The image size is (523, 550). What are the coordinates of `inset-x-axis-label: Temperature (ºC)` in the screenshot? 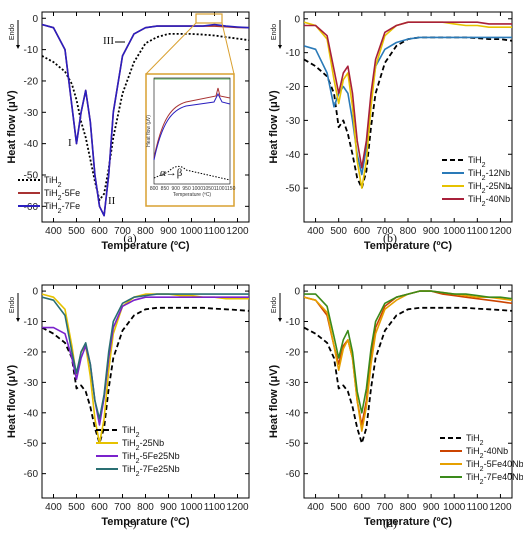 It's located at (192, 195).